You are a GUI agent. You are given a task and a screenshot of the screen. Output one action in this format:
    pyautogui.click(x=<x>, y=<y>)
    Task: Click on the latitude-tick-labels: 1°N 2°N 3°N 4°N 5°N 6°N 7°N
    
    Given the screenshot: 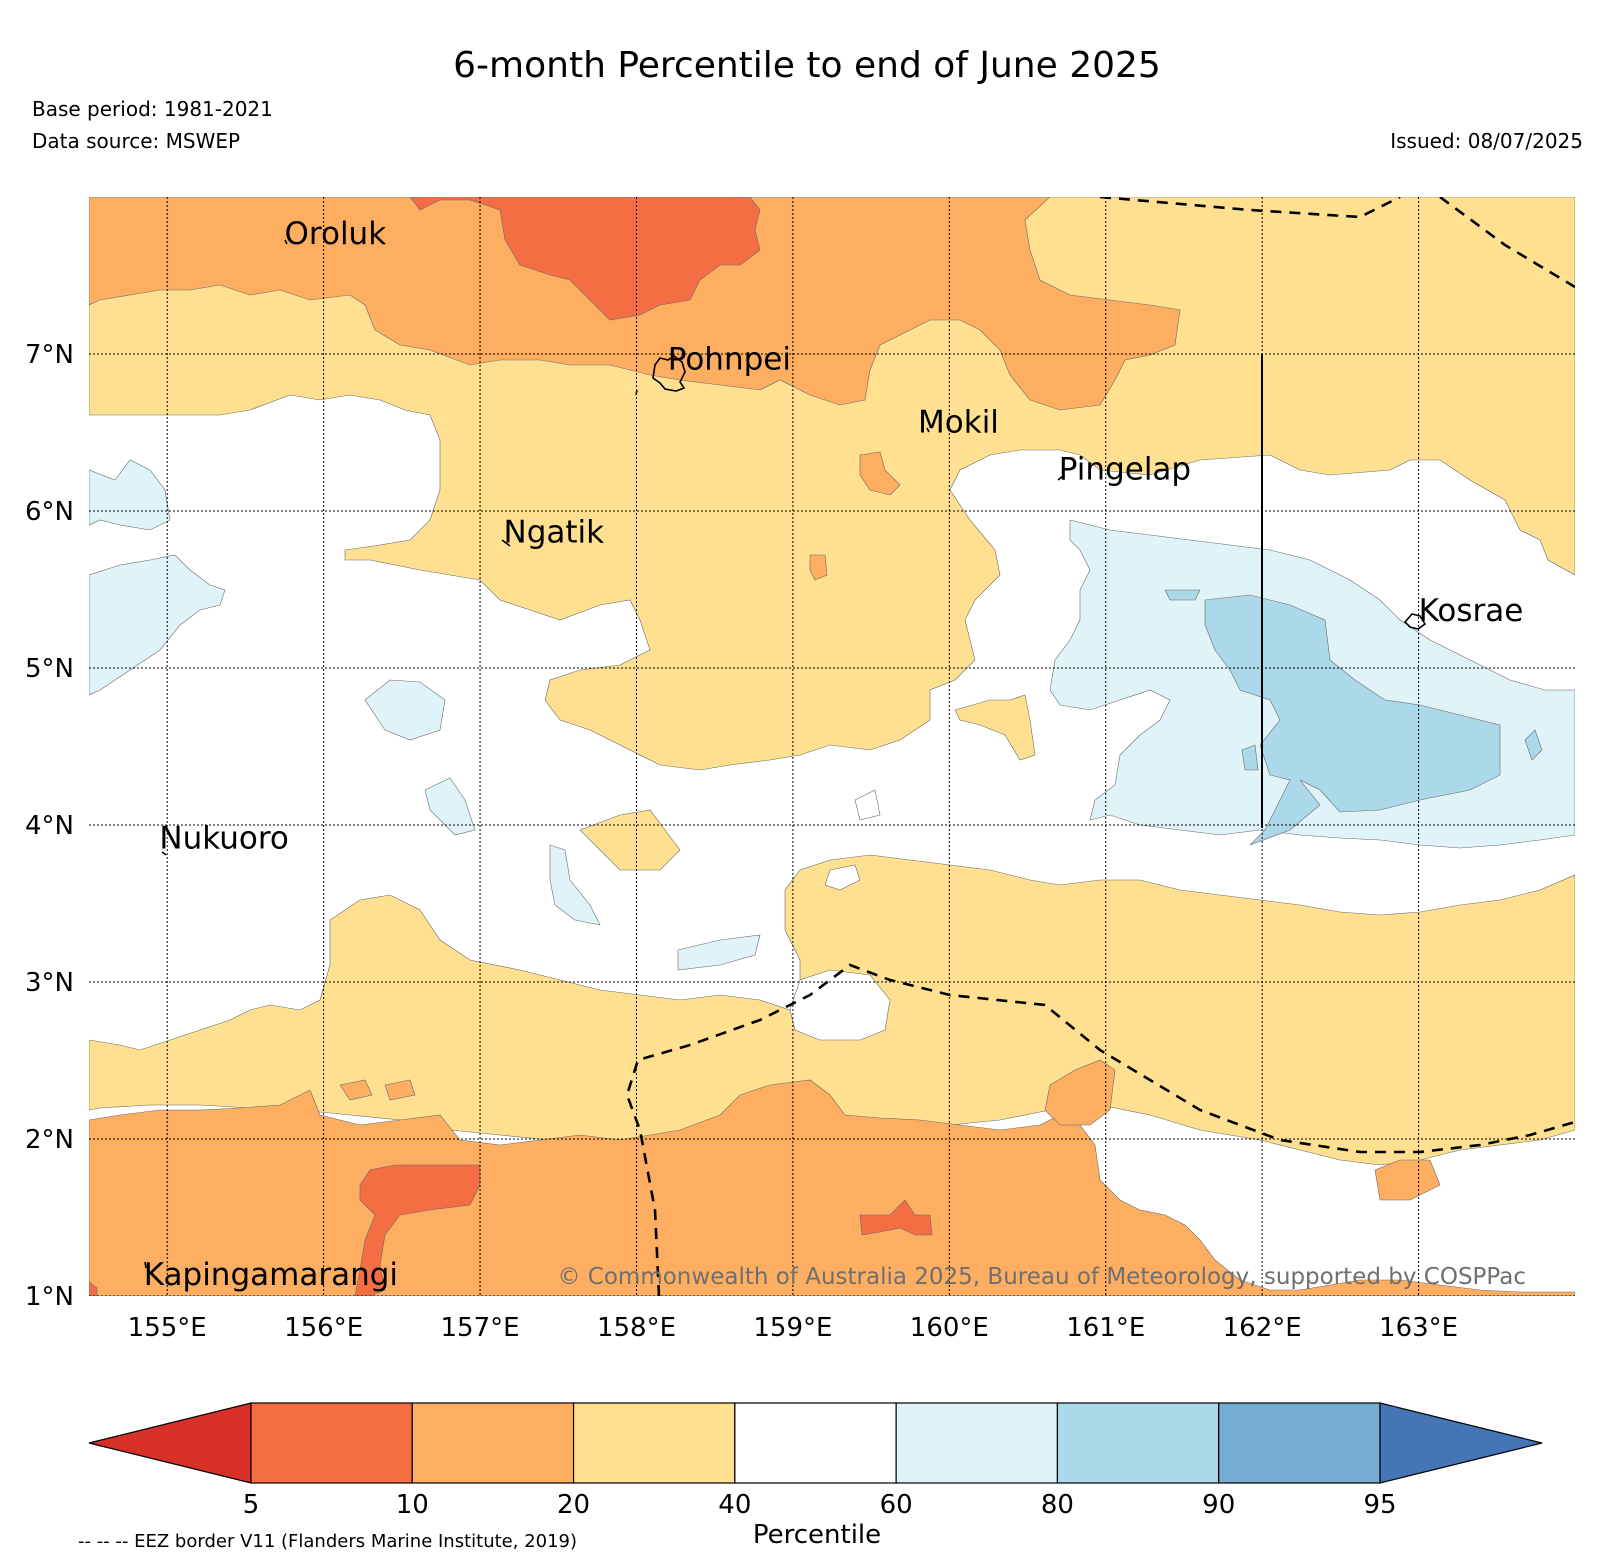 What is the action you would take?
    pyautogui.click(x=49, y=826)
    